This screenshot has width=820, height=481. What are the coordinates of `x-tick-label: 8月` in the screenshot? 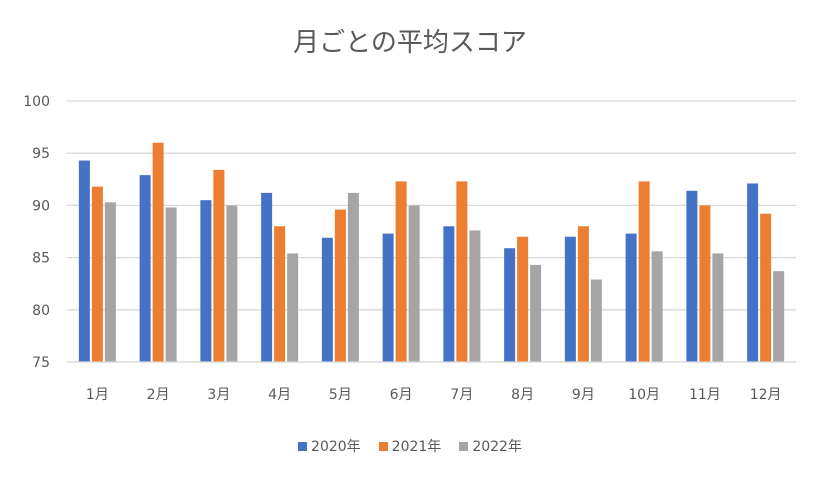 It's located at (522, 395).